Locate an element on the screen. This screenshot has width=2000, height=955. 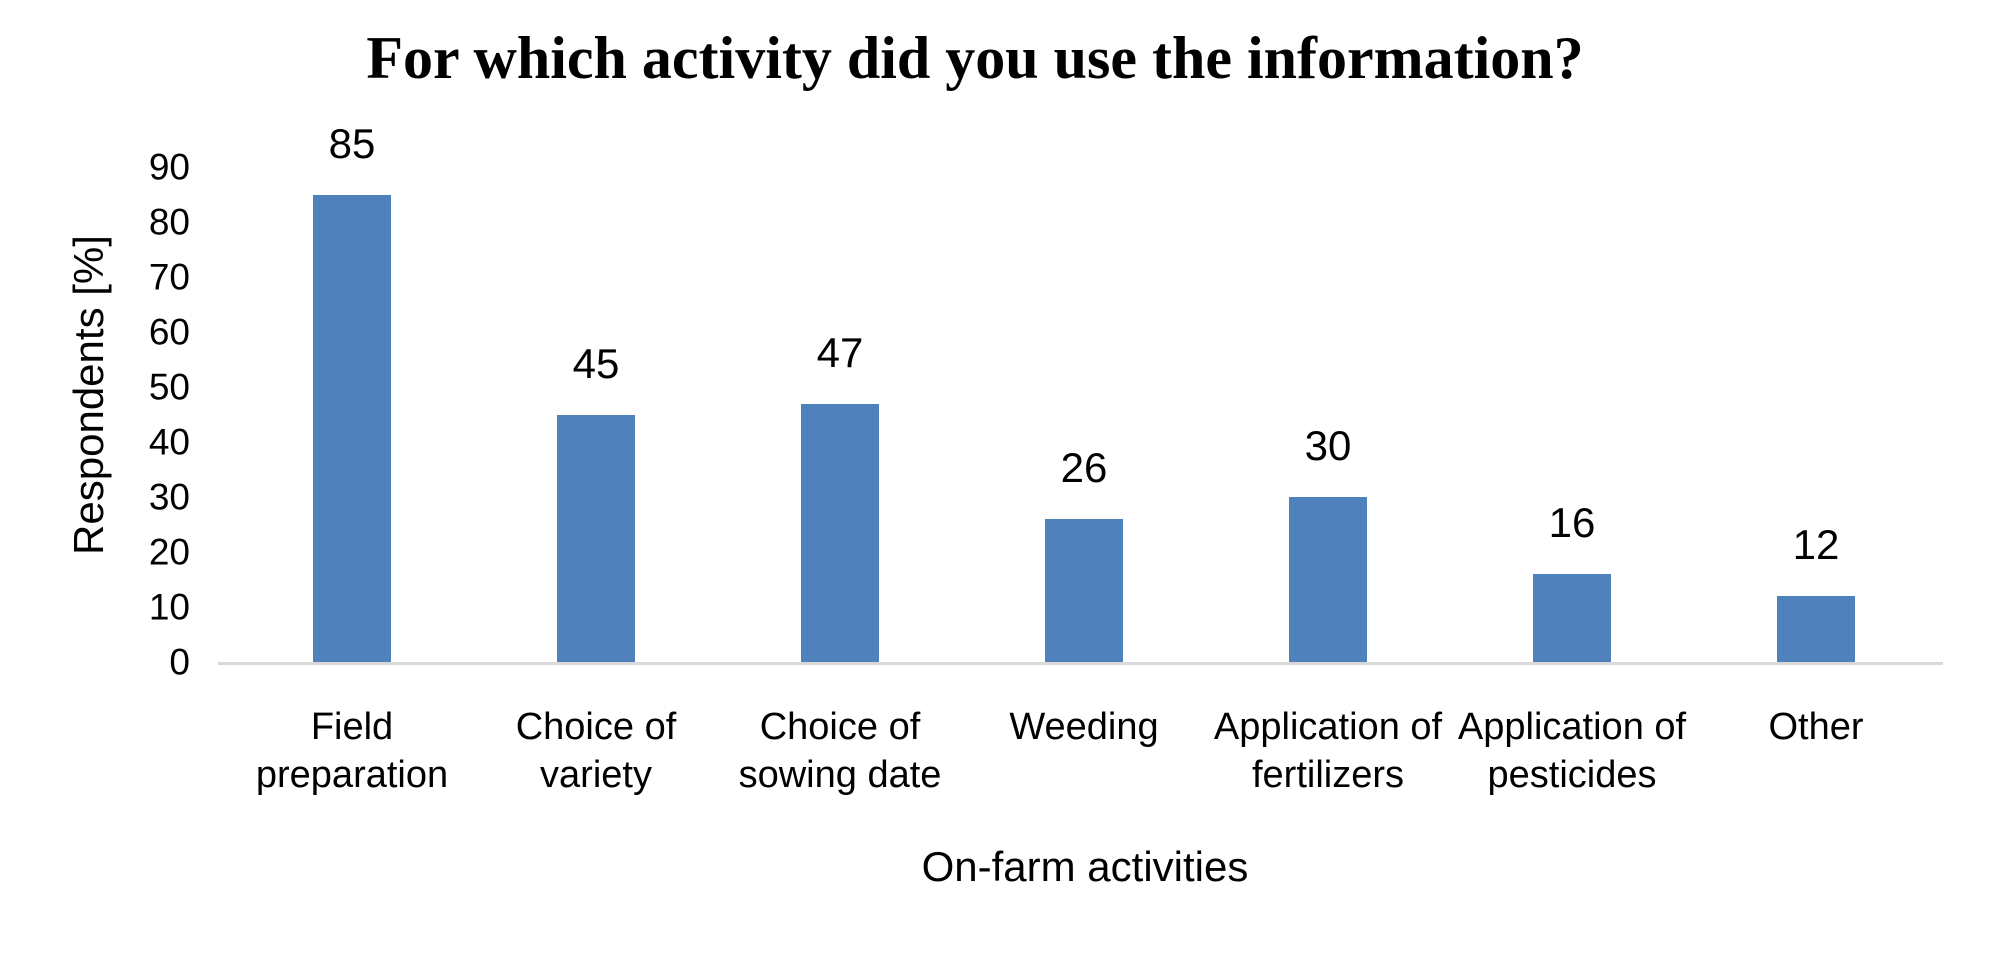
y-tick-label: 0 is located at coordinates (179, 662).